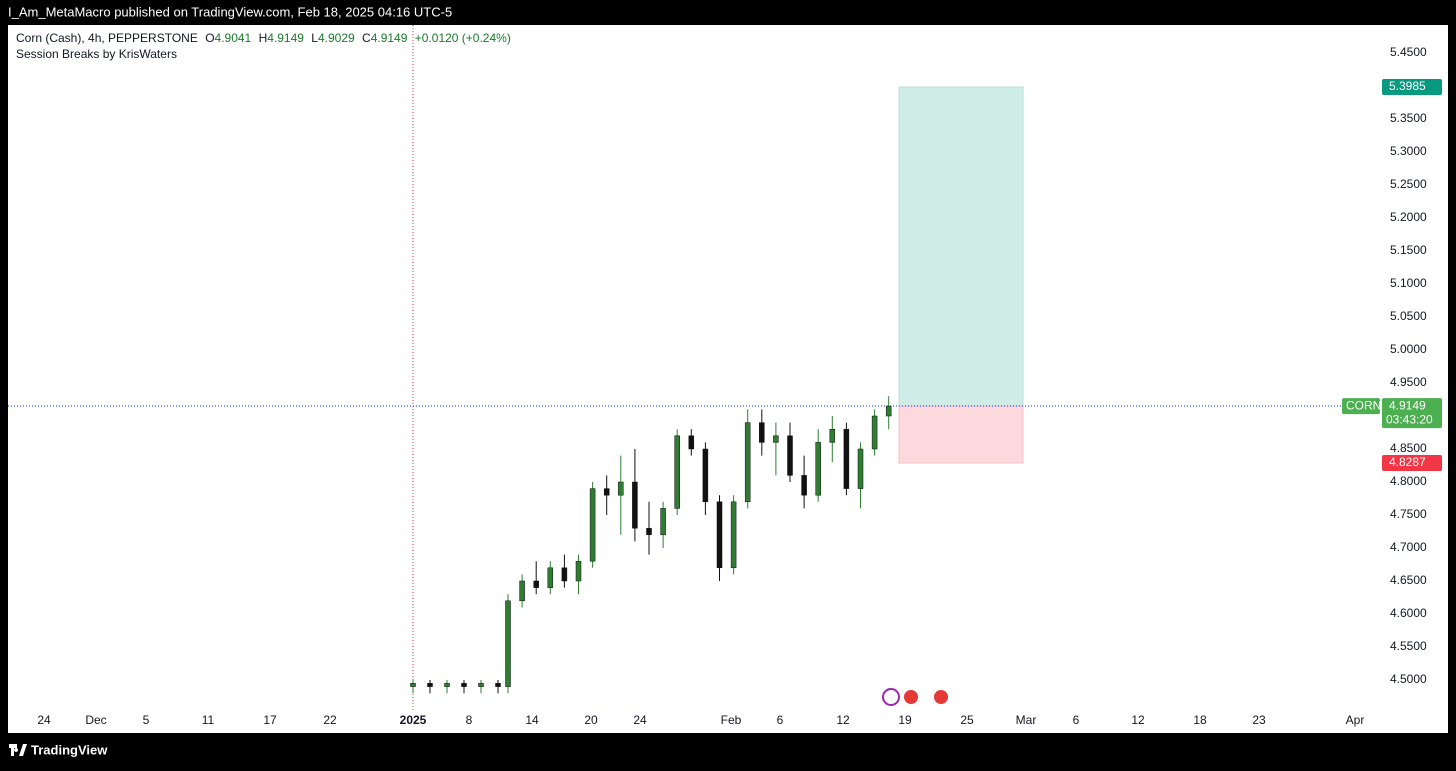 This screenshot has height=771, width=1456. What do you see at coordinates (967, 720) in the screenshot?
I see `x-tick-label: 25` at bounding box center [967, 720].